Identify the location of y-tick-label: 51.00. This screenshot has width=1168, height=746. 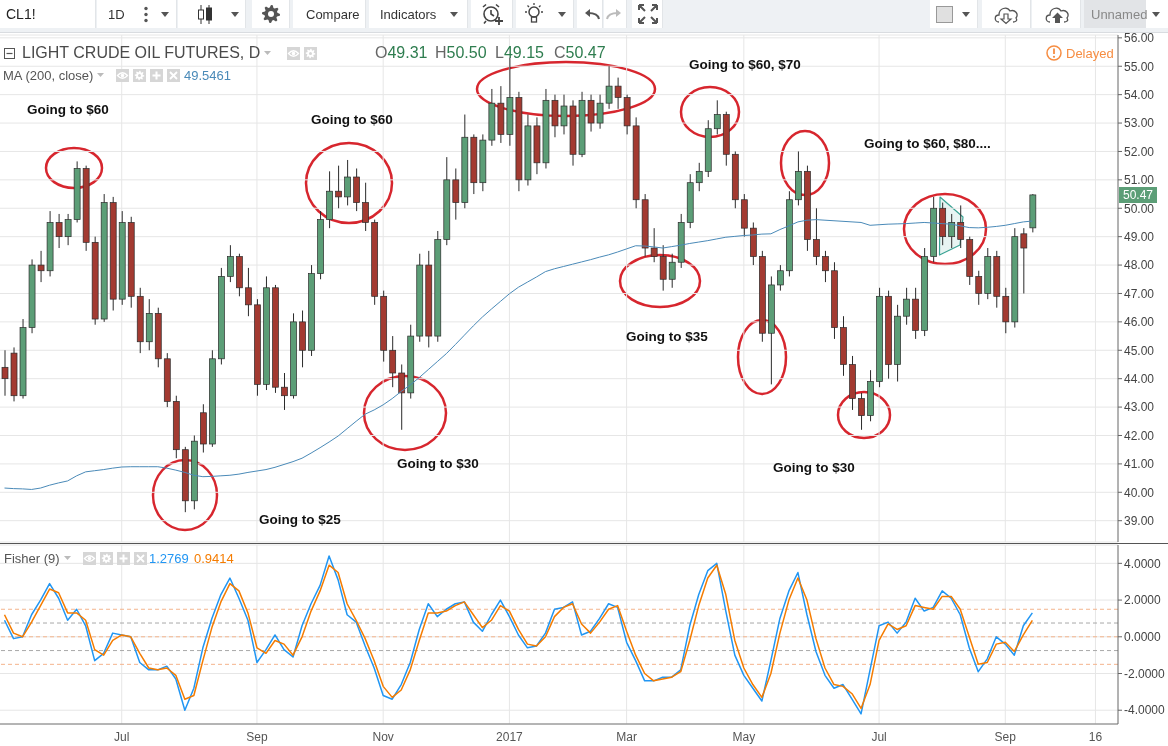
(1139, 180).